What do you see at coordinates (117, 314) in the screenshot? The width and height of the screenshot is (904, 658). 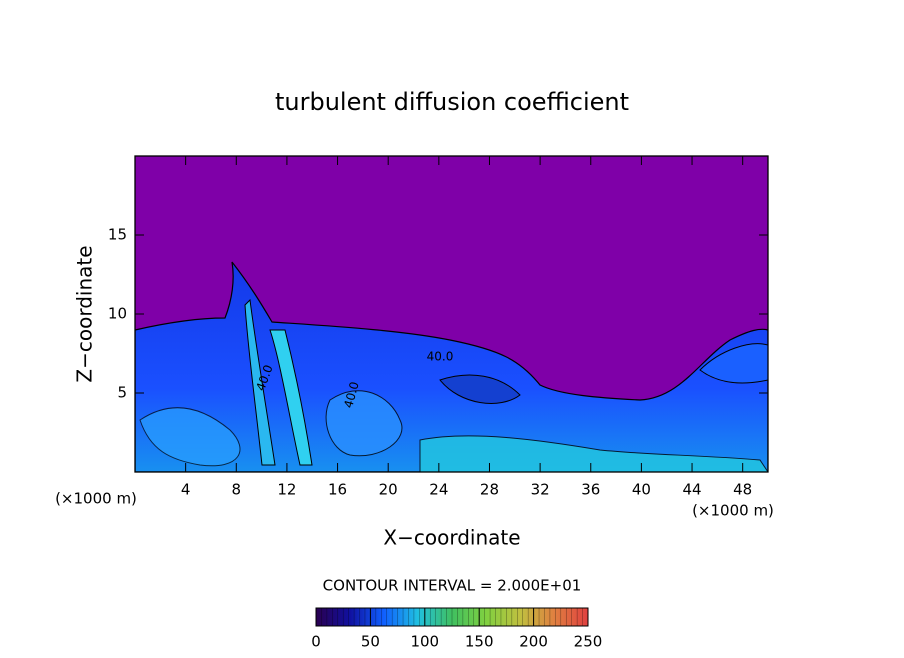 I see `y-tick-label: 10` at bounding box center [117, 314].